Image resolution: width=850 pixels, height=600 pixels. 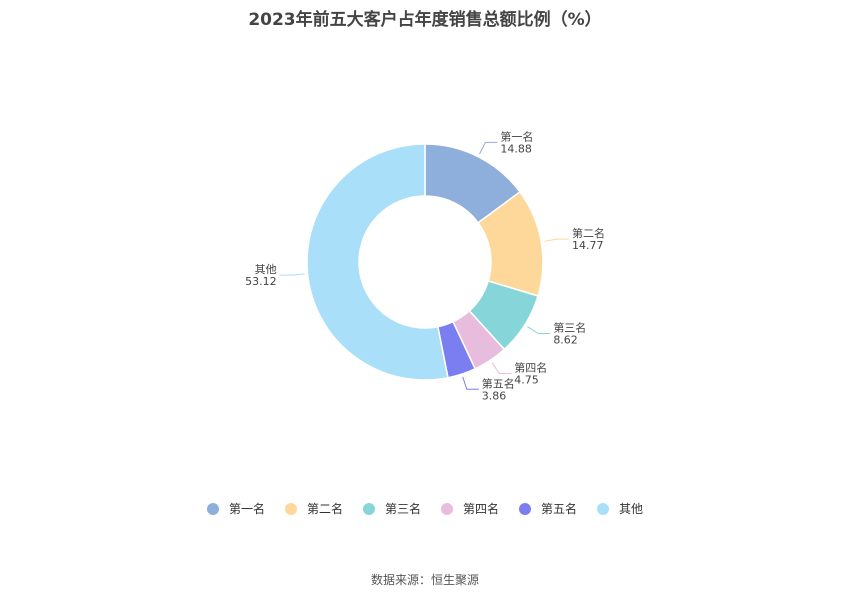 I want to click on data-source: 数据来源：恒生聚源, so click(x=424, y=580).